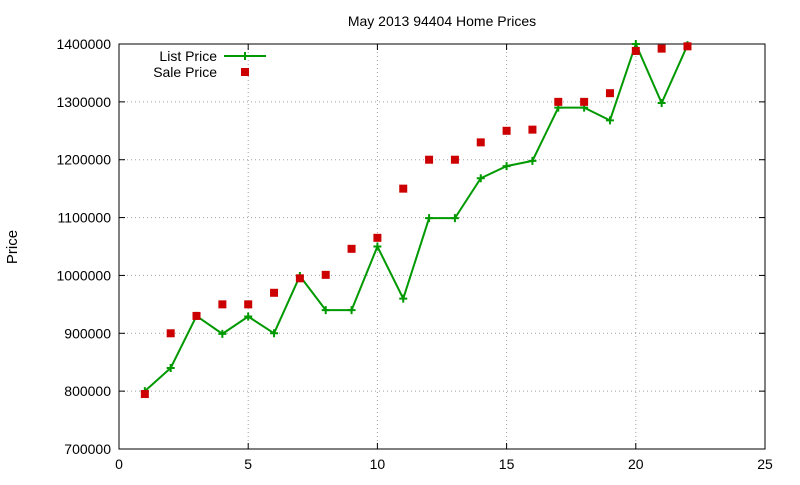 The image size is (800, 485). What do you see at coordinates (87, 449) in the screenshot?
I see `y-tick-label: 700000` at bounding box center [87, 449].